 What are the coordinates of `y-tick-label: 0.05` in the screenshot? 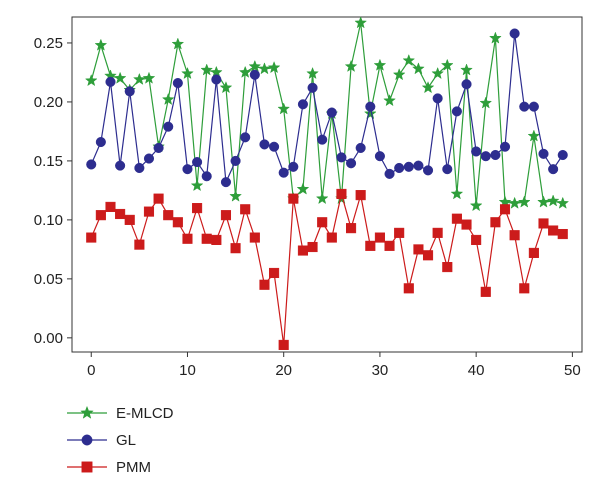 It's located at (48, 279).